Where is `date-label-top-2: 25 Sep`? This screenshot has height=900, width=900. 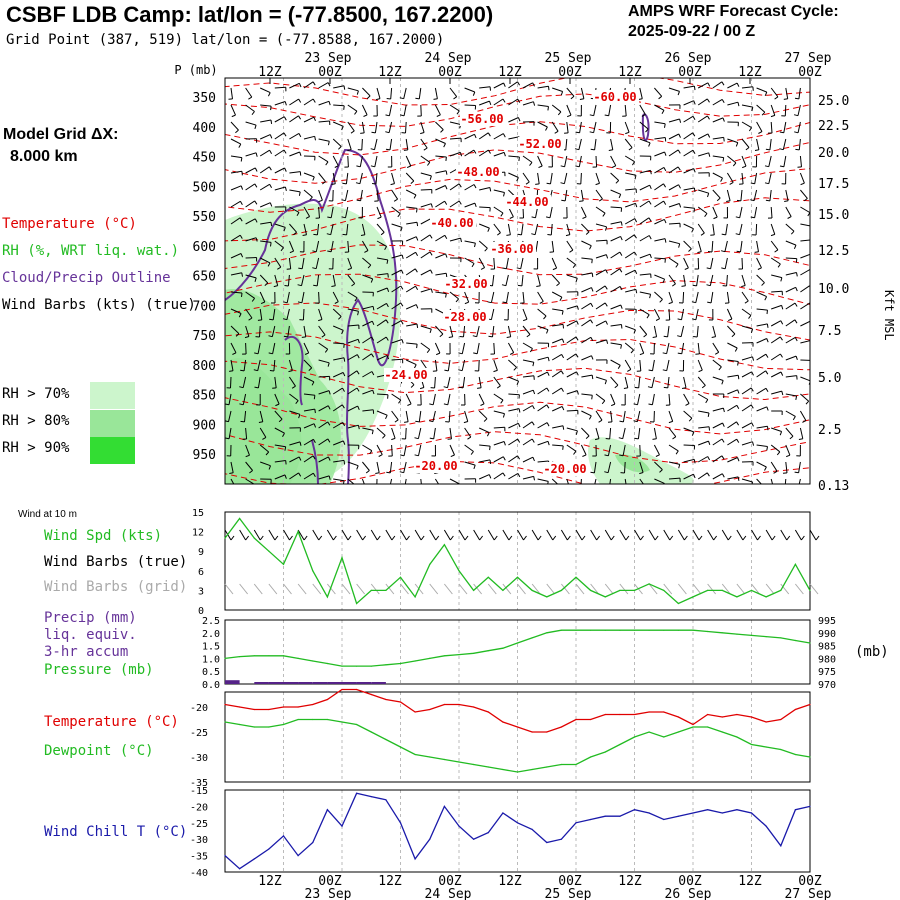
date-label-top-2: 25 Sep is located at coordinates (568, 58).